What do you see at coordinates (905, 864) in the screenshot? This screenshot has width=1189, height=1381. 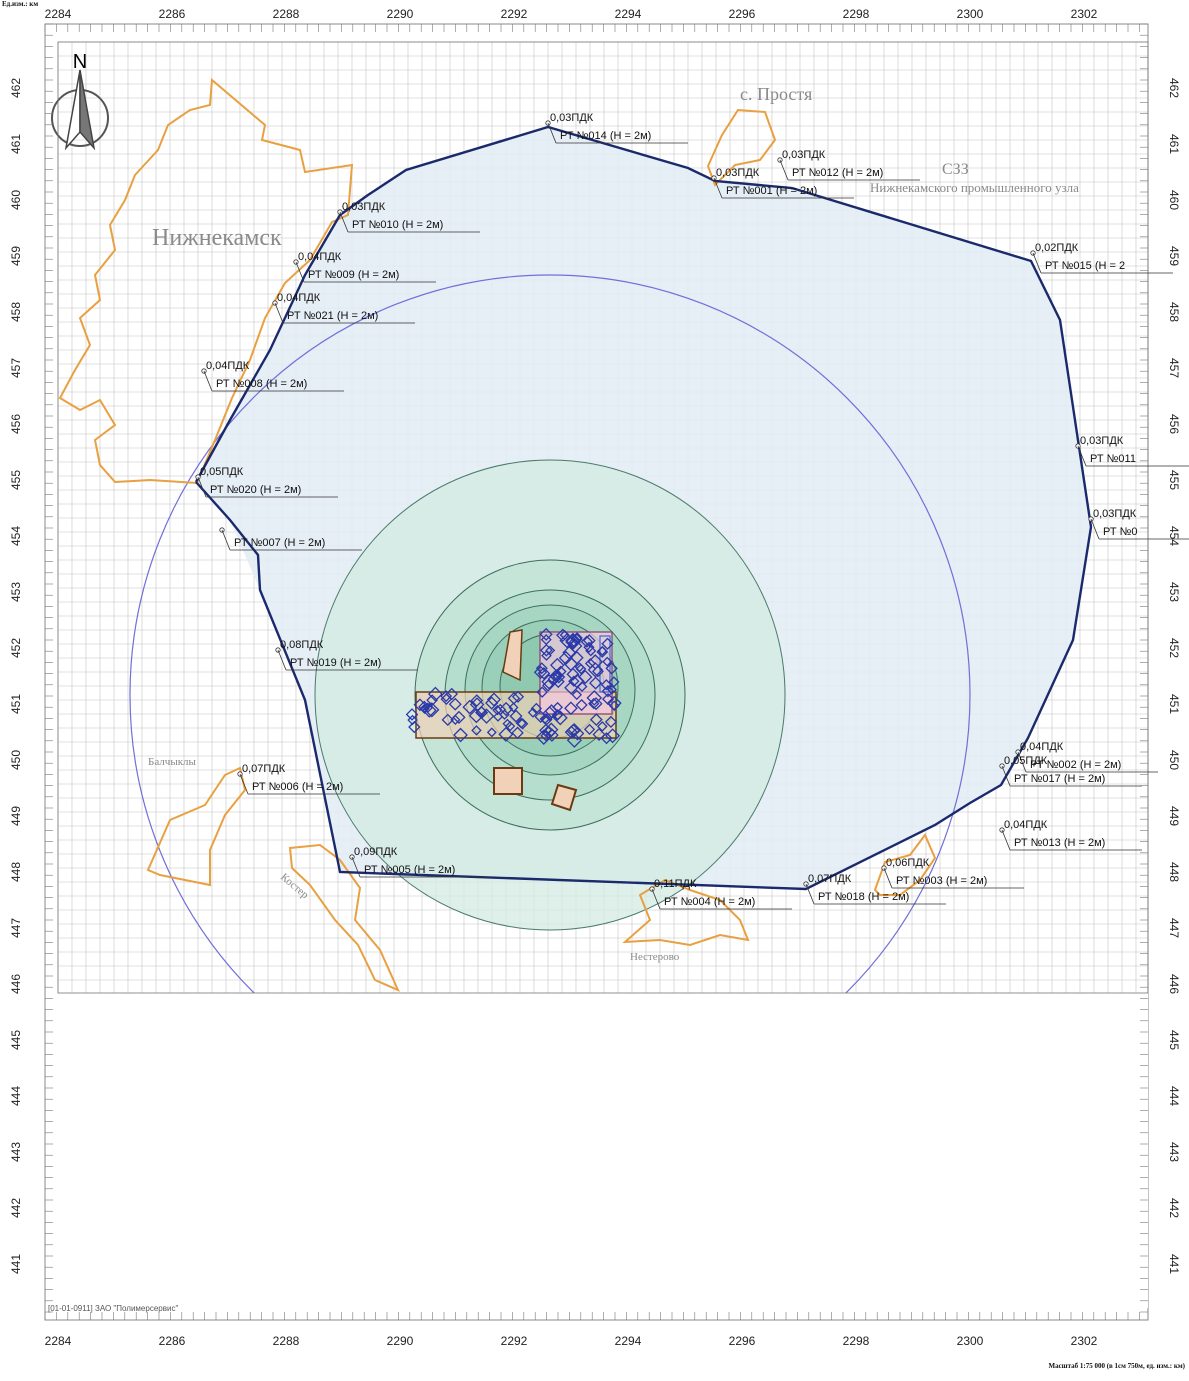 I see `settlement-southeast` at bounding box center [905, 864].